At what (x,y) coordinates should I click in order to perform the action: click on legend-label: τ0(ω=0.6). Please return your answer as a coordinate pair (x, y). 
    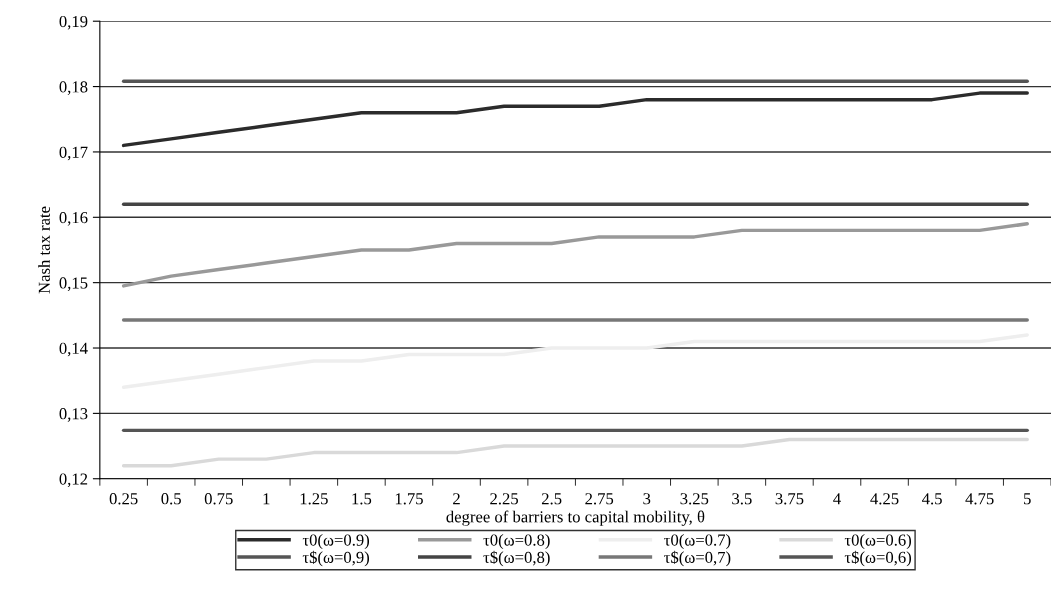
    Looking at the image, I should click on (878, 541).